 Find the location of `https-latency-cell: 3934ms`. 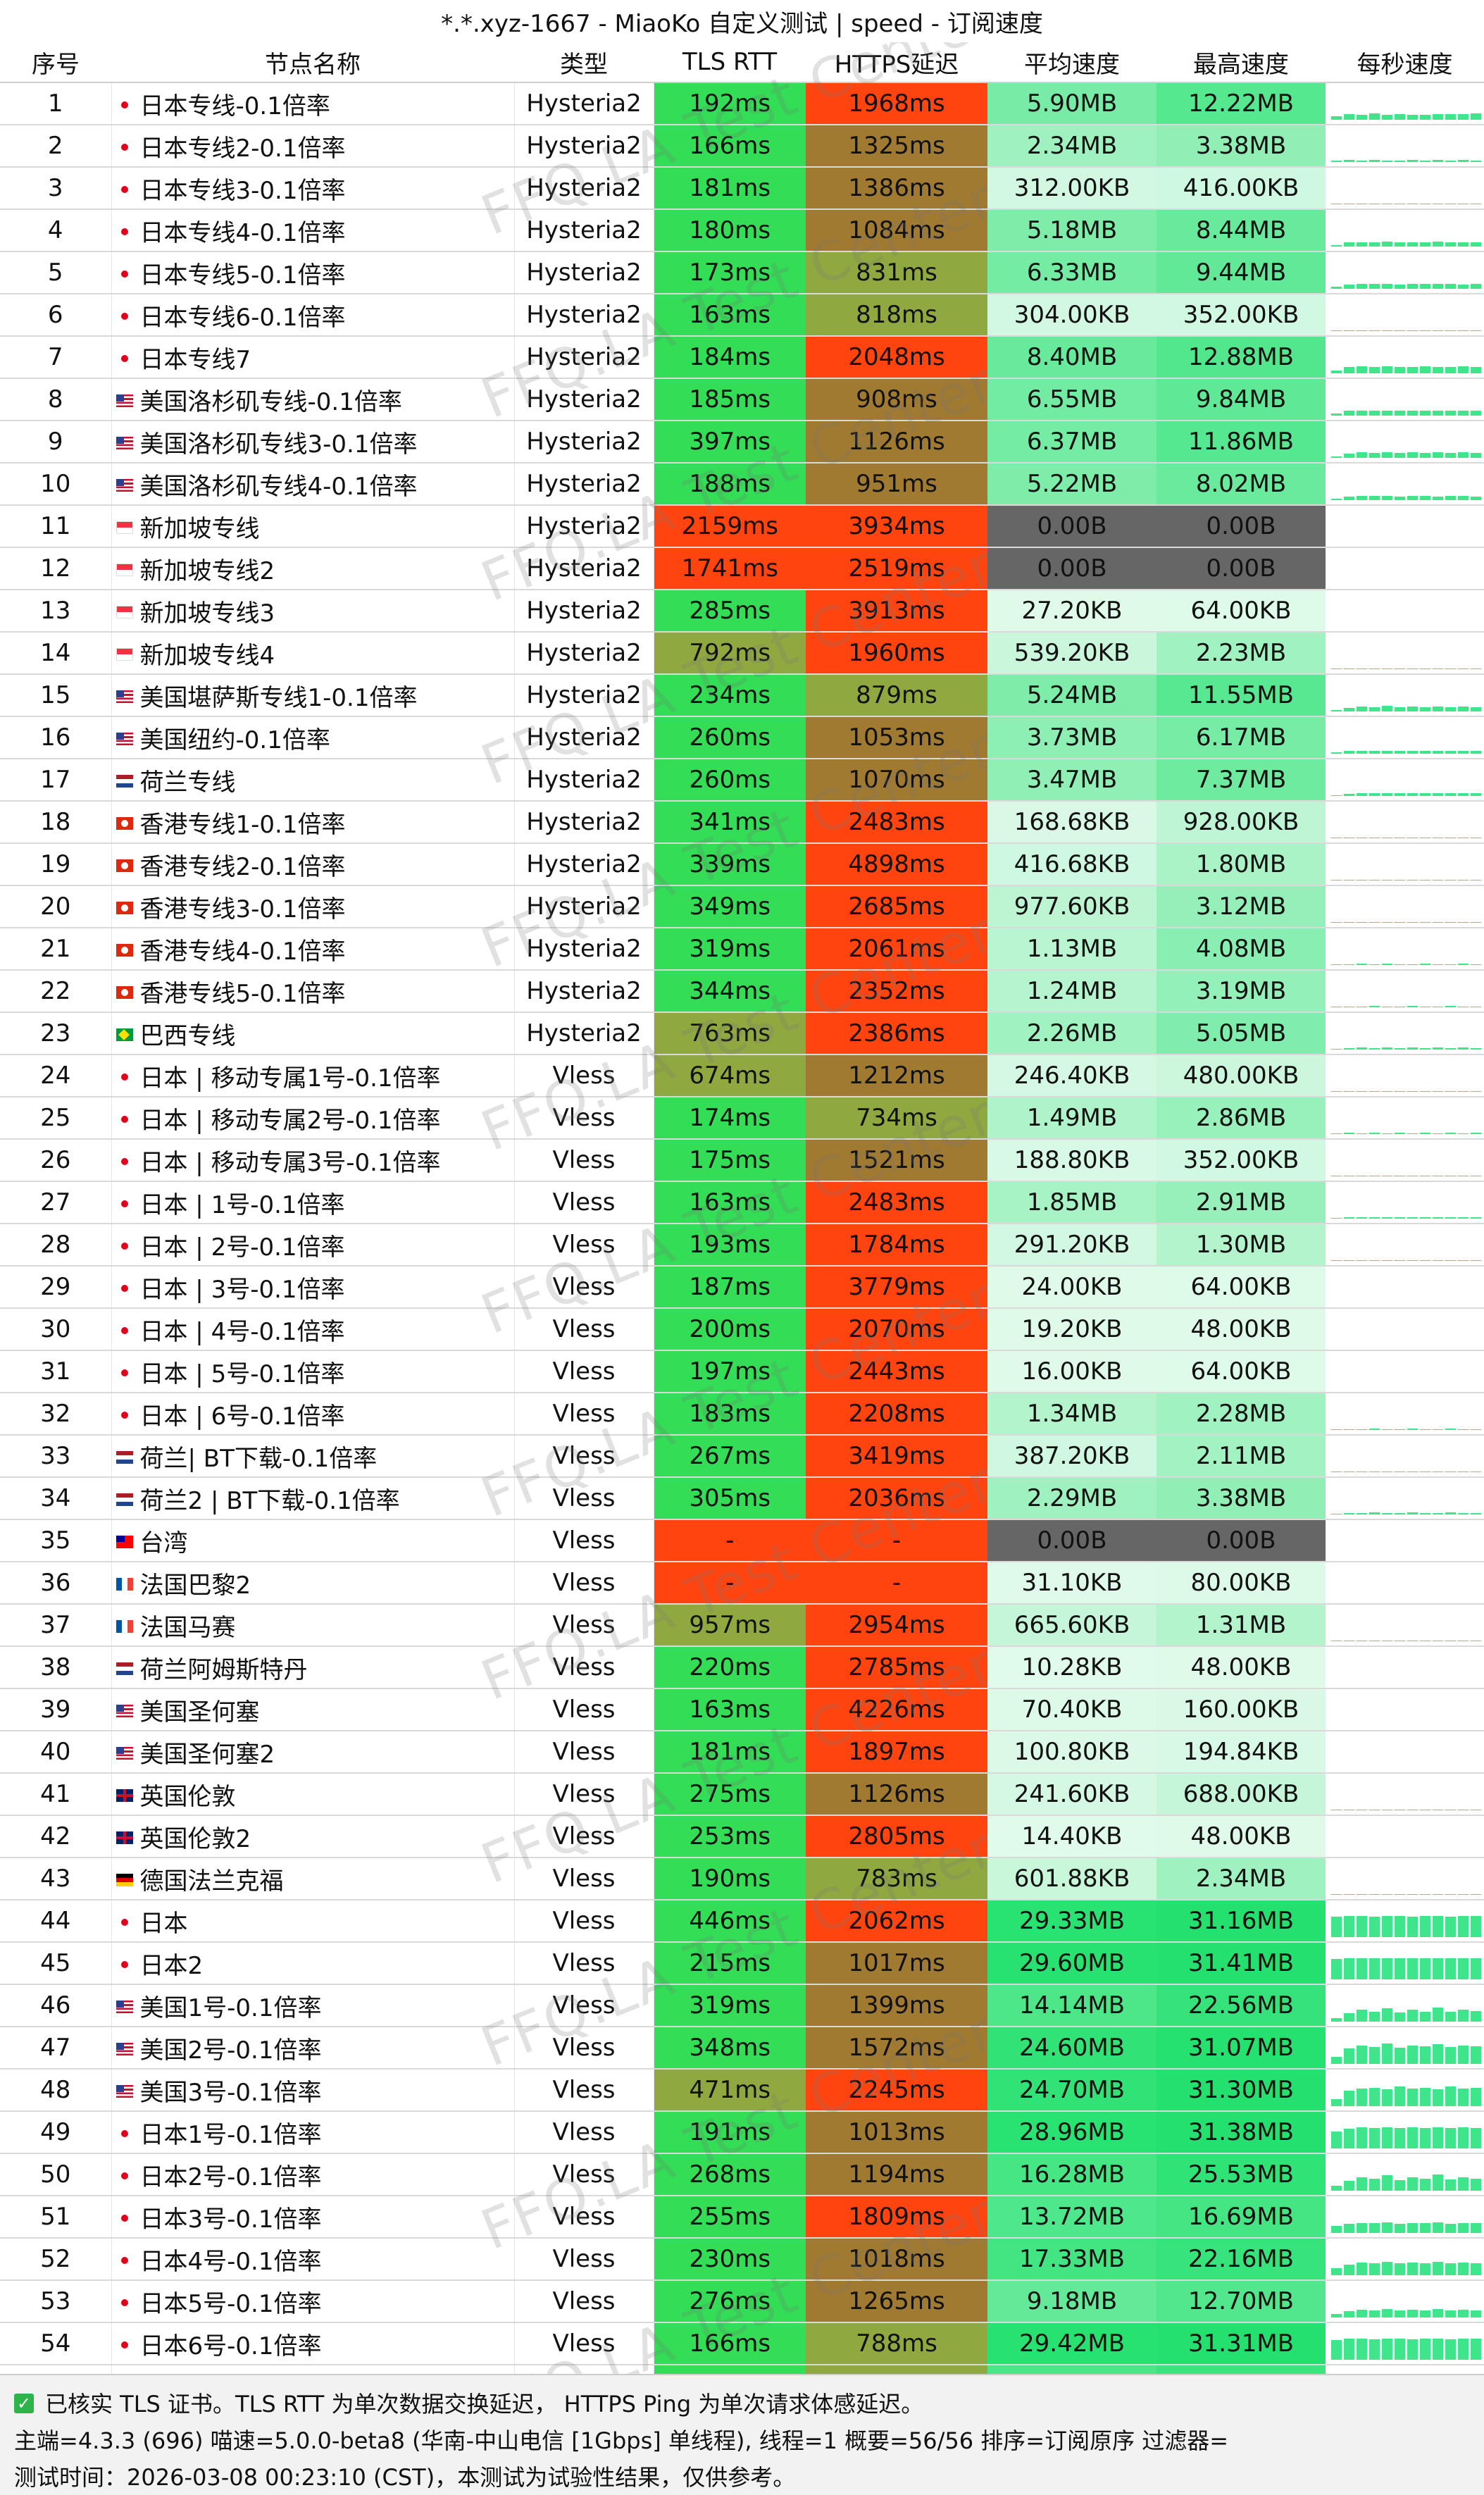

https-latency-cell: 3934ms is located at coordinates (896, 526).